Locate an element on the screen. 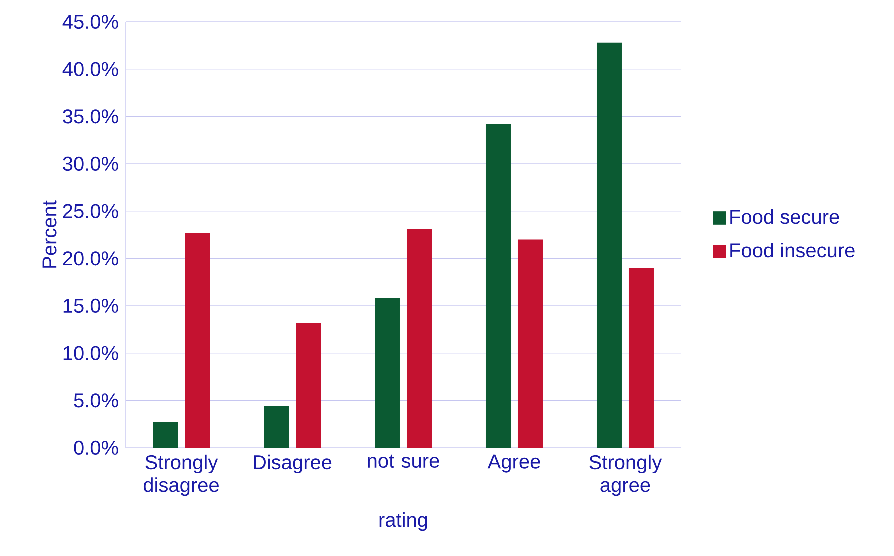 Image resolution: width=894 pixels, height=556 pixels. y-tick-label: 40.0% is located at coordinates (90, 69).